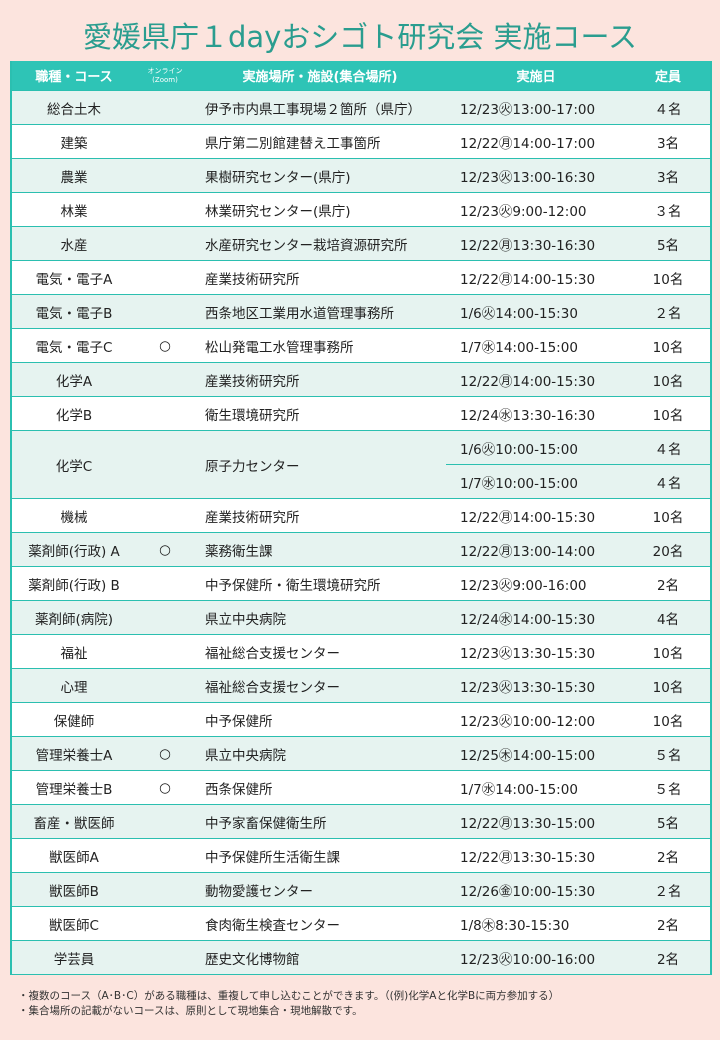 Image resolution: width=720 pixels, height=1040 pixels. I want to click on session: 1/6㊋14:00-15:30 ２名, so click(578, 311).